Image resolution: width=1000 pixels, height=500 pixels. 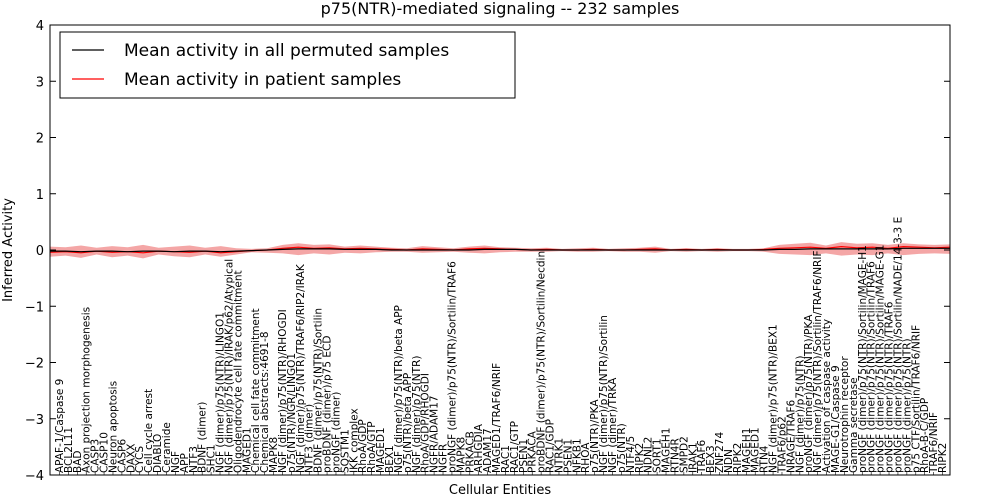 I want to click on confidence-band-layer, so click(x=500, y=250).